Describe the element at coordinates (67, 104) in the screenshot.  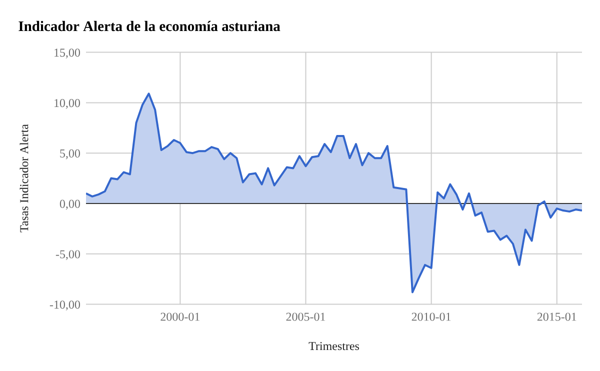
I see `y-tick-label: 10,00` at that location.